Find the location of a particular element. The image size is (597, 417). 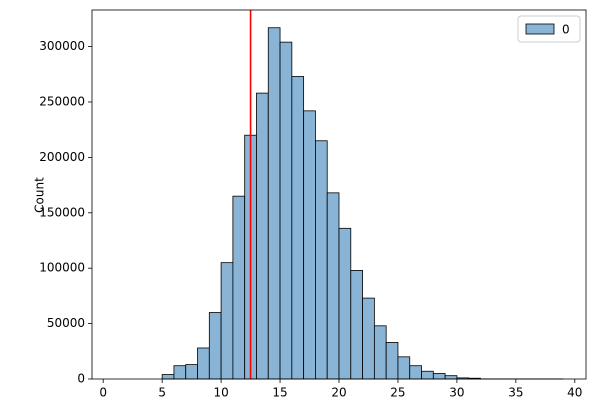

x-tick-label: 30 is located at coordinates (456, 393).